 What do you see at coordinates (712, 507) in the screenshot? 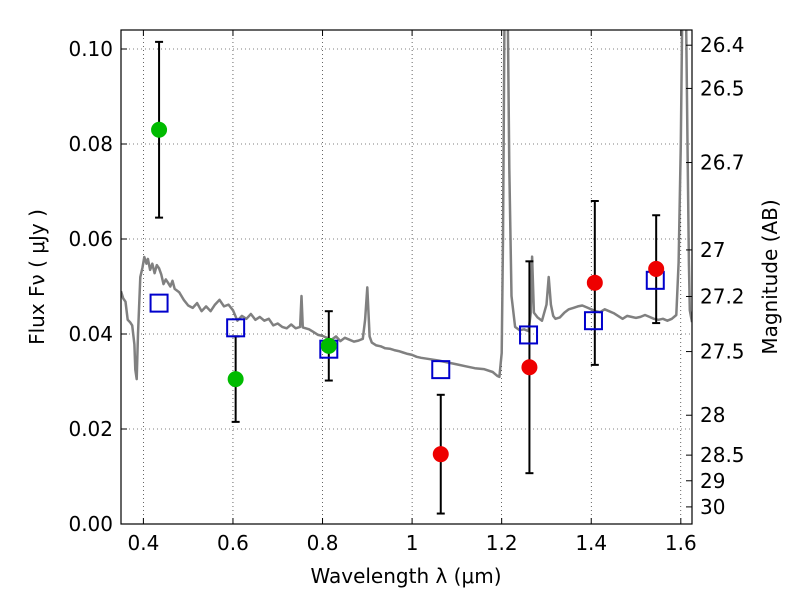
I see `right-tick-label: 30` at bounding box center [712, 507].